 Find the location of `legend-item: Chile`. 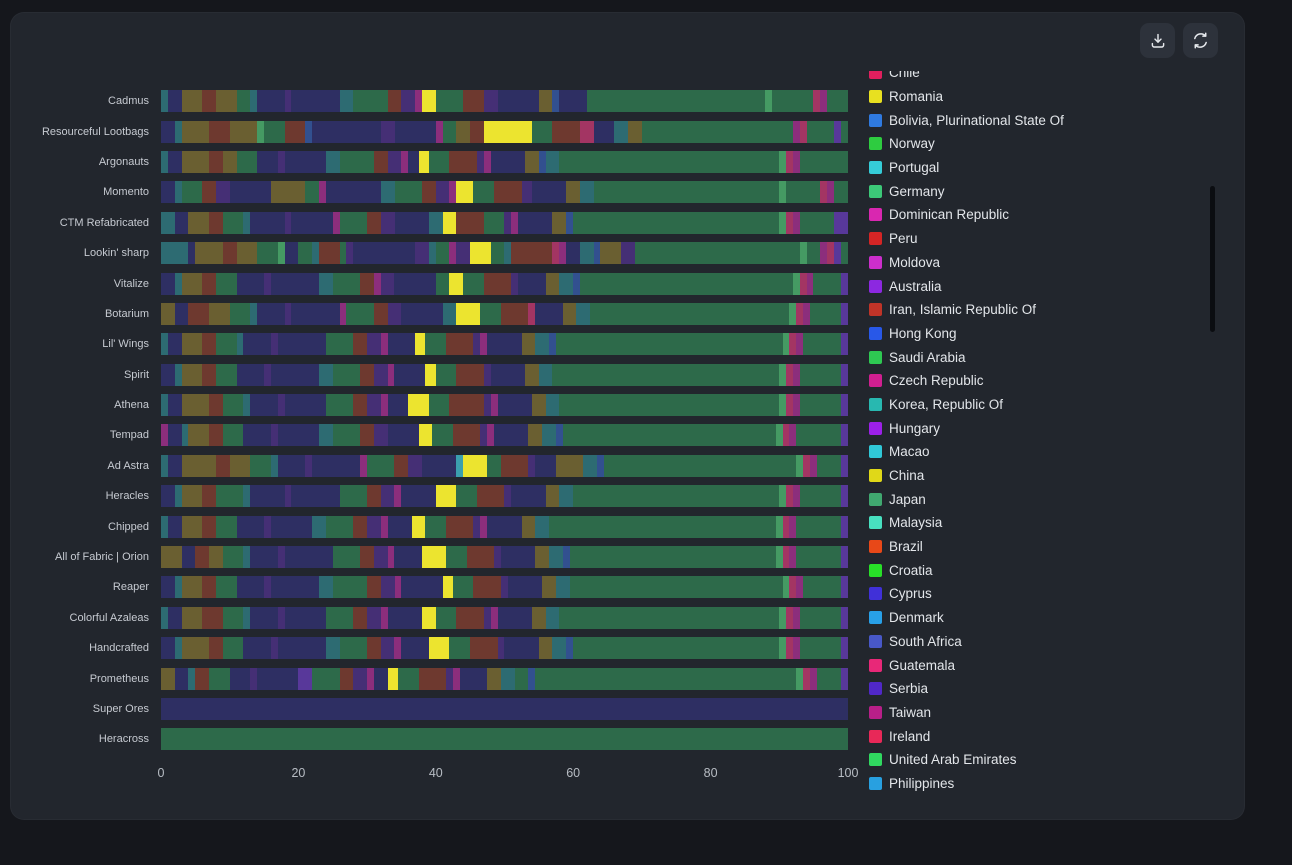

legend-item: Chile is located at coordinates (1043, 78).